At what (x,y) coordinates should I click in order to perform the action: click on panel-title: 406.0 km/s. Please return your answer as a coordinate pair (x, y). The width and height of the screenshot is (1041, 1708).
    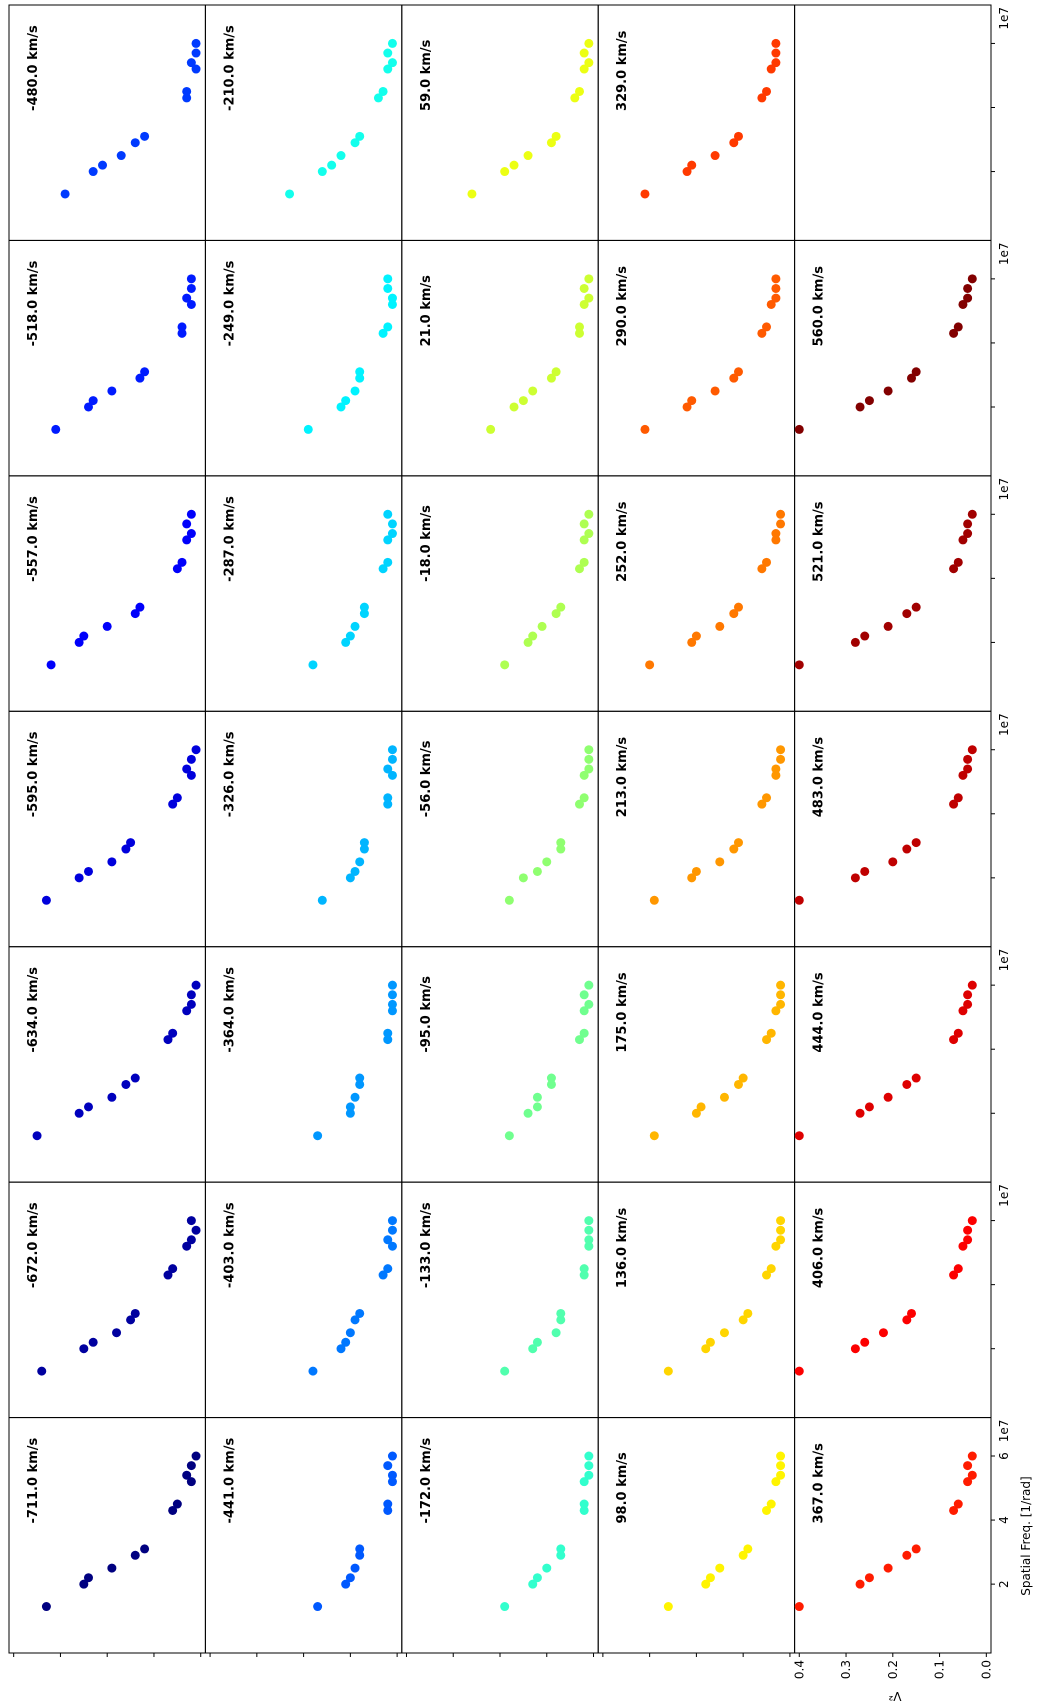
    Looking at the image, I should click on (819, 1248).